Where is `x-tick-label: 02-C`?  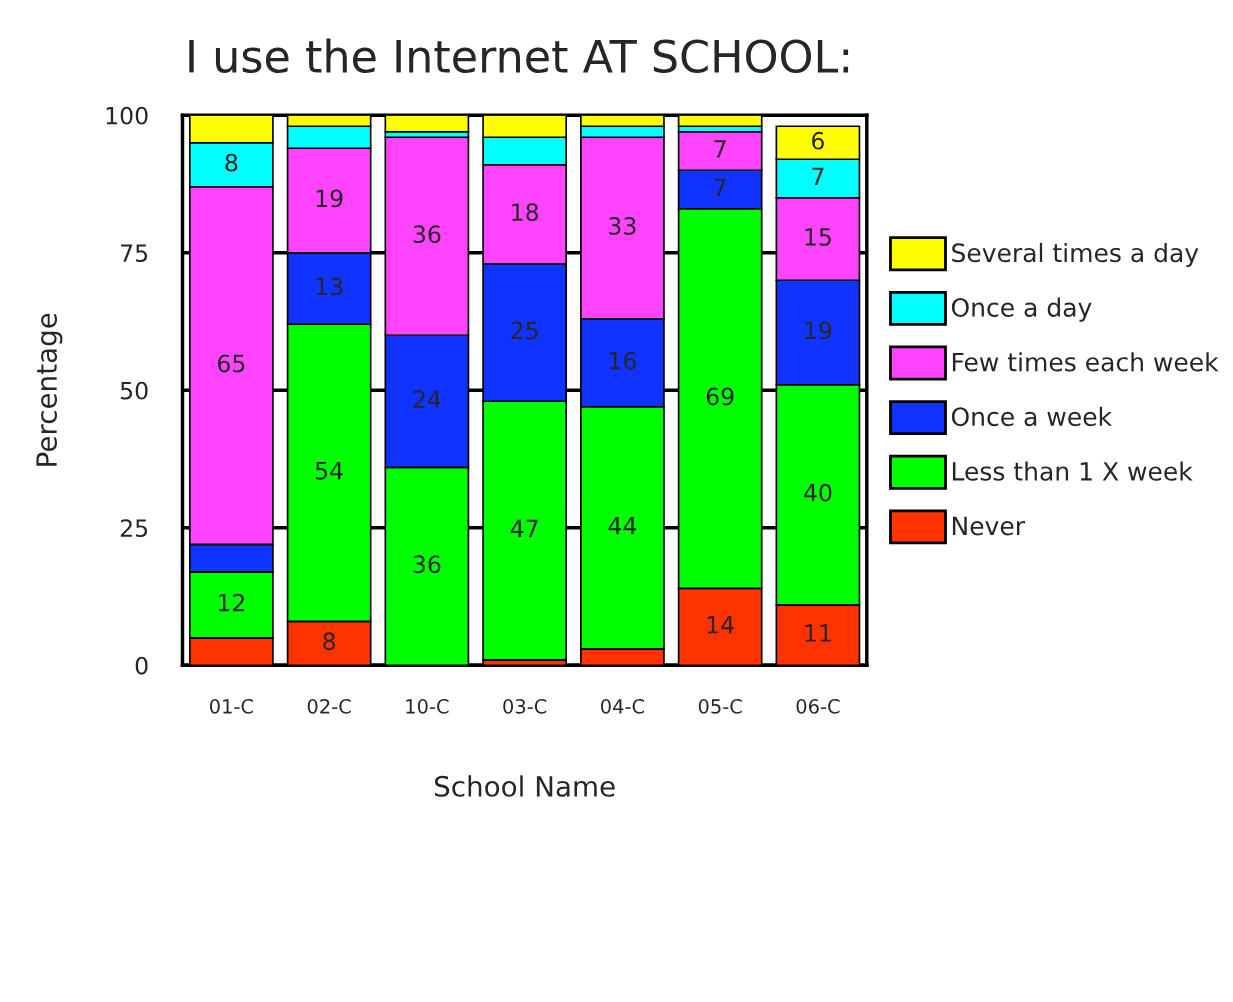
x-tick-label: 02-C is located at coordinates (329, 706).